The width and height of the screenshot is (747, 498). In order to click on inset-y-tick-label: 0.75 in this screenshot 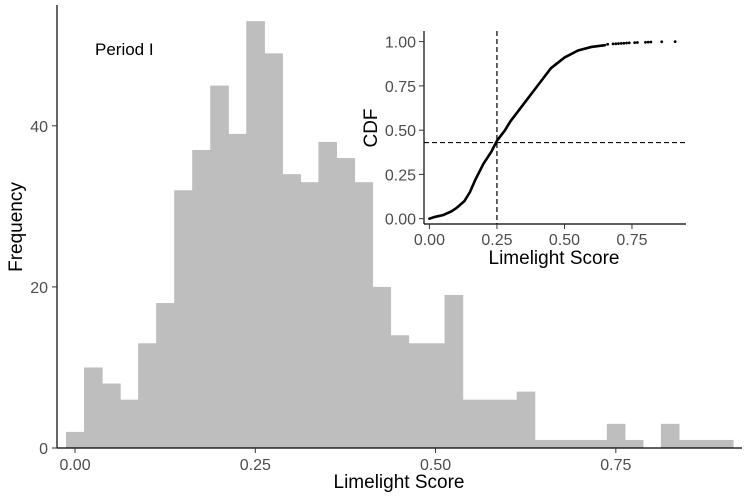, I will do `click(400, 87)`.